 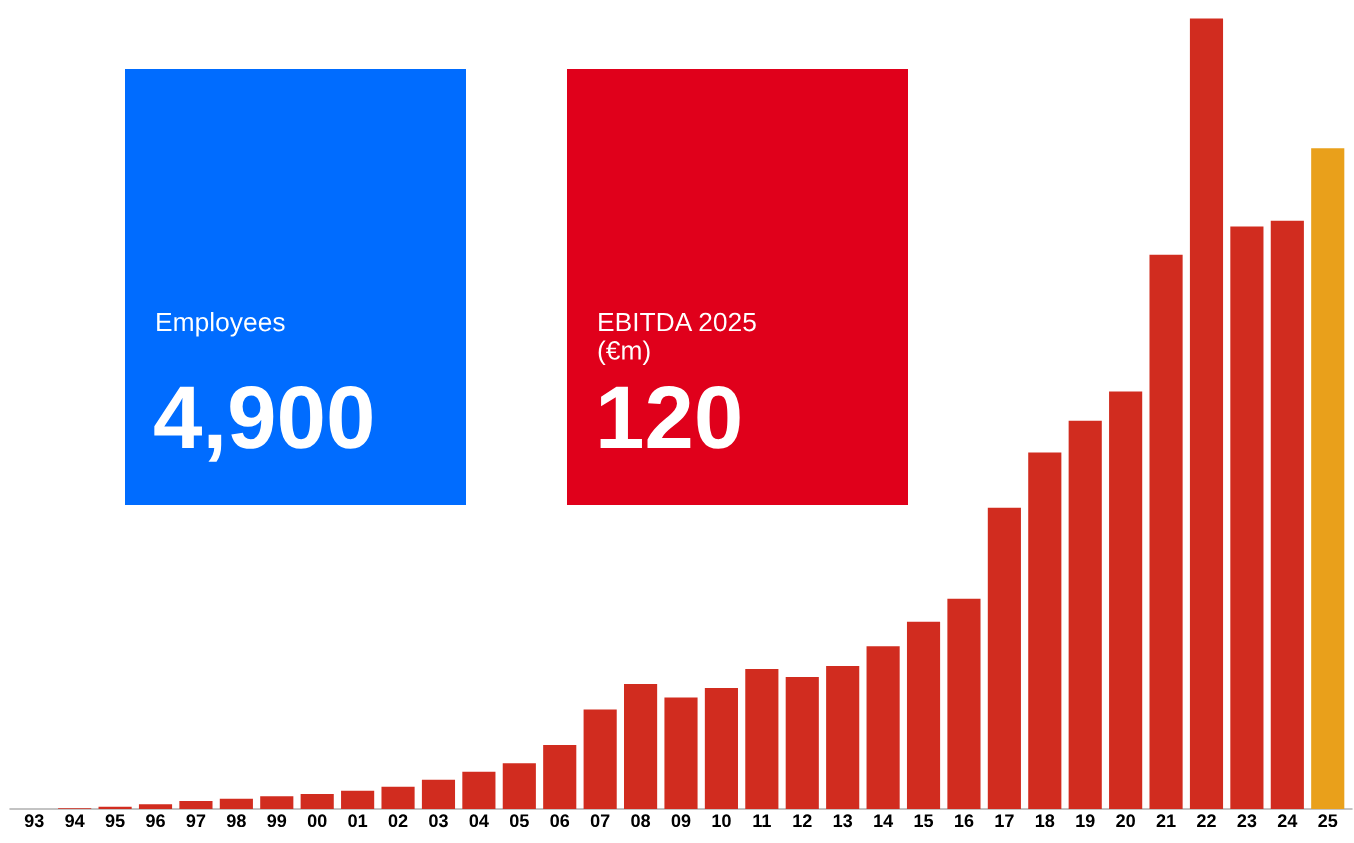 What do you see at coordinates (196, 821) in the screenshot?
I see `x-tick-label: 97` at bounding box center [196, 821].